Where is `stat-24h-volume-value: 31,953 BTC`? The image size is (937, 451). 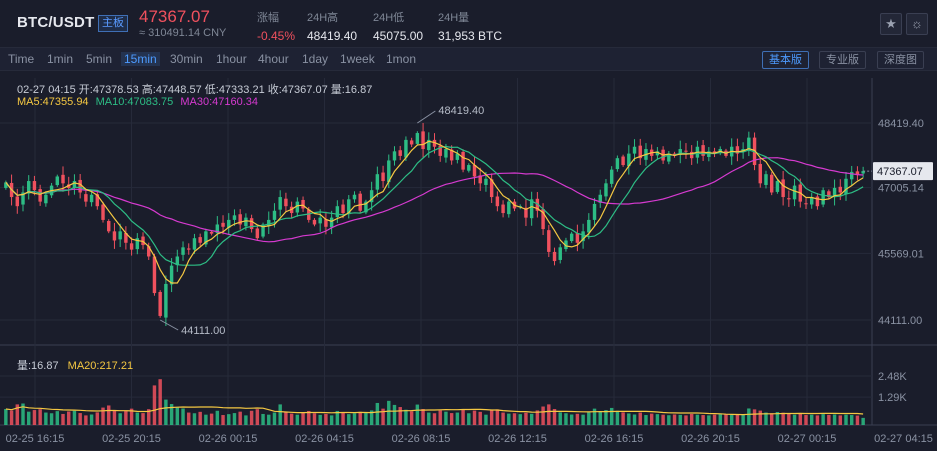
stat-24h-volume-value: 31,953 BTC is located at coordinates (470, 36).